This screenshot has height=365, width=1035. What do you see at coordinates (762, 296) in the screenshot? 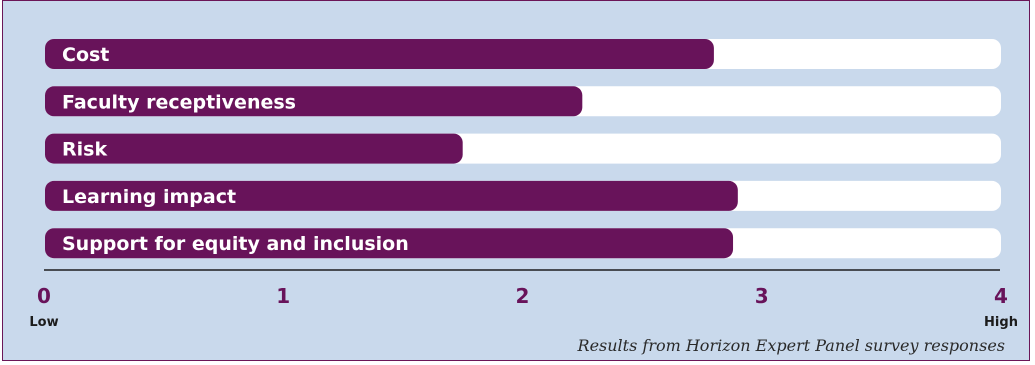
I see `x-tick-label: 3` at bounding box center [762, 296].